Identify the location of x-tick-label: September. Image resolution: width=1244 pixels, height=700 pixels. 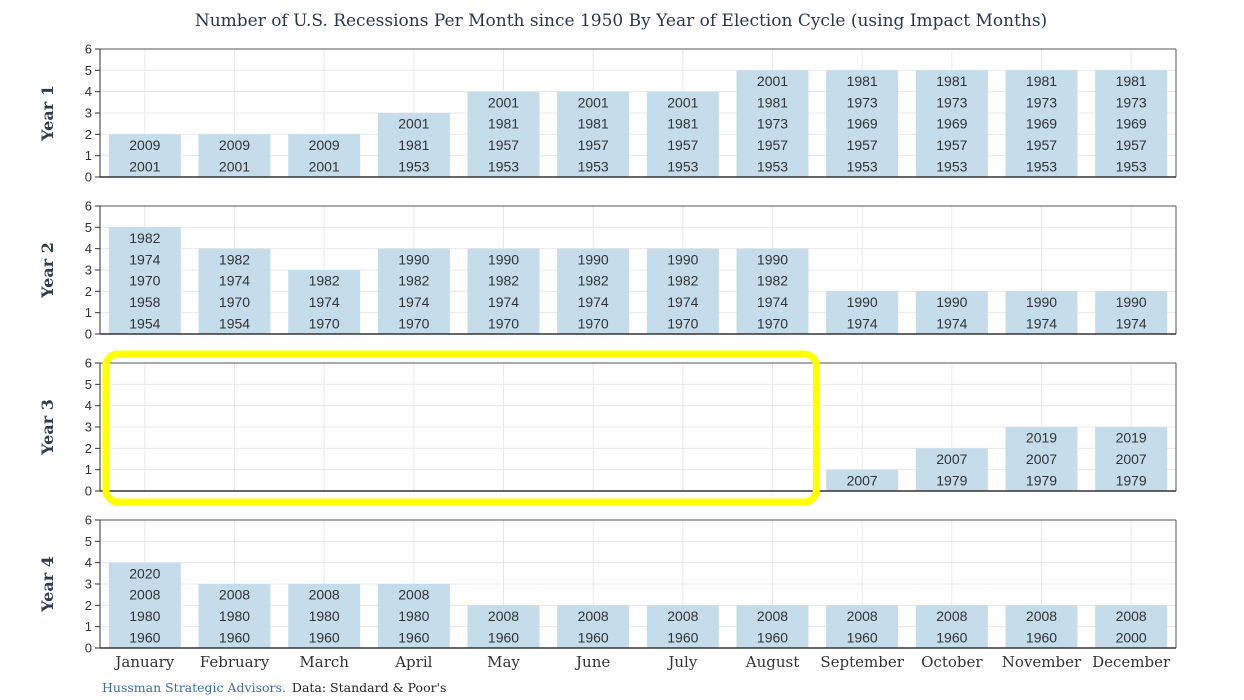
(862, 662).